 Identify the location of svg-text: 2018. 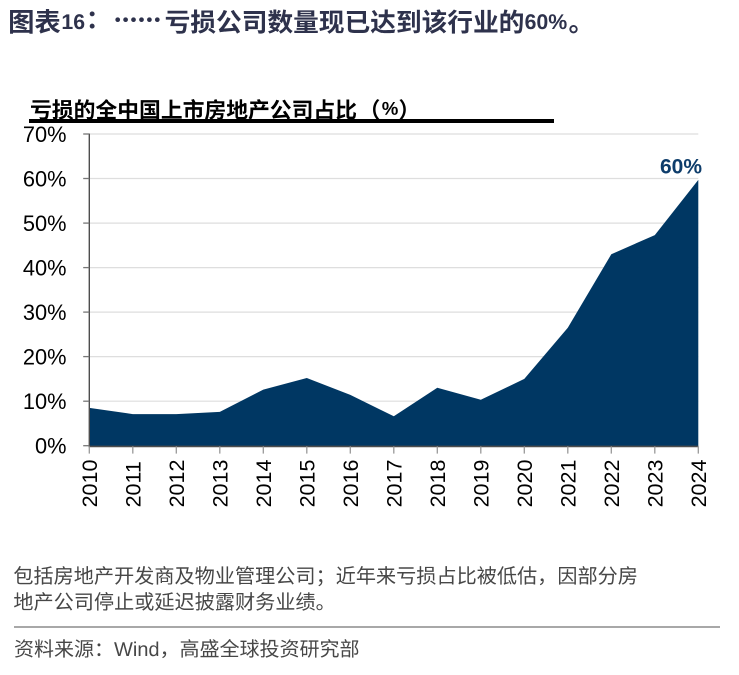
(438, 484).